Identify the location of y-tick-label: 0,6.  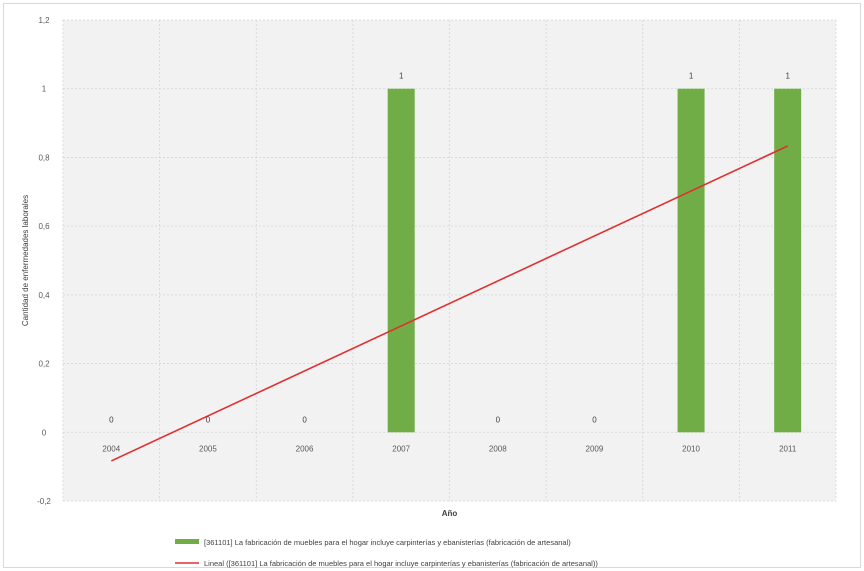
(44, 226).